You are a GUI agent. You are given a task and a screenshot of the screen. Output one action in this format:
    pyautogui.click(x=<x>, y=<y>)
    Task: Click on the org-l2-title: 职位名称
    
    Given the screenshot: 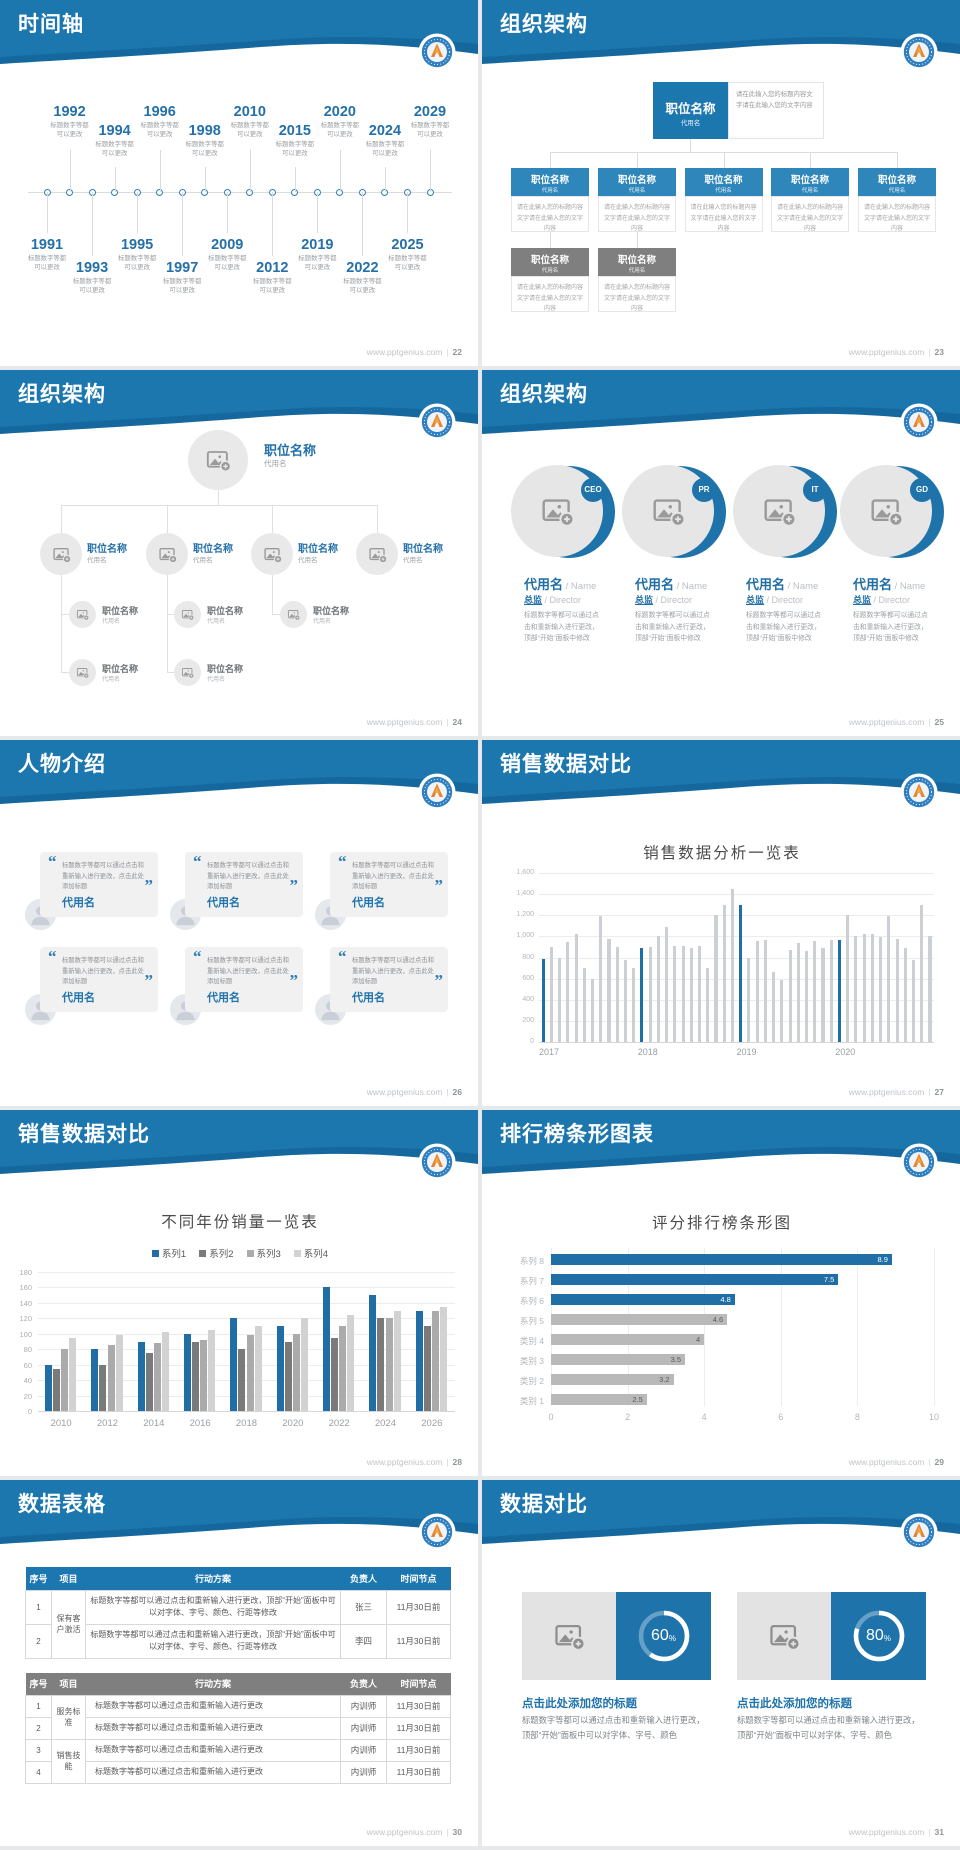 What is the action you would take?
    pyautogui.click(x=213, y=549)
    